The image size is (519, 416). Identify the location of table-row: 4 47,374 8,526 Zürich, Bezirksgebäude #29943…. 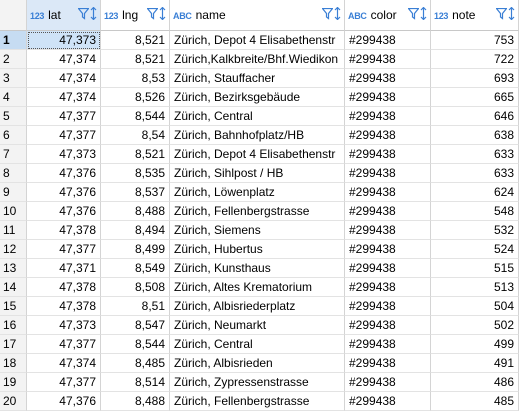
(259, 97).